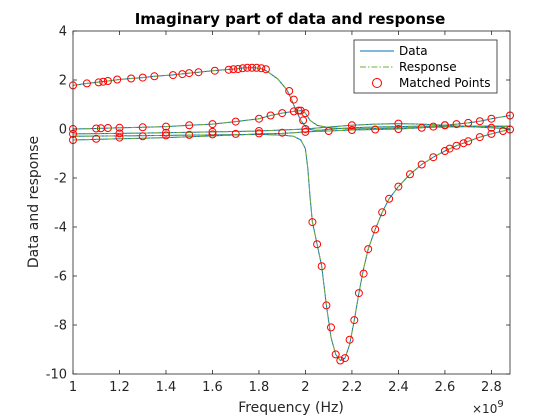 The width and height of the screenshot is (560, 420). I want to click on y-tick-label: 4, so click(63, 32).